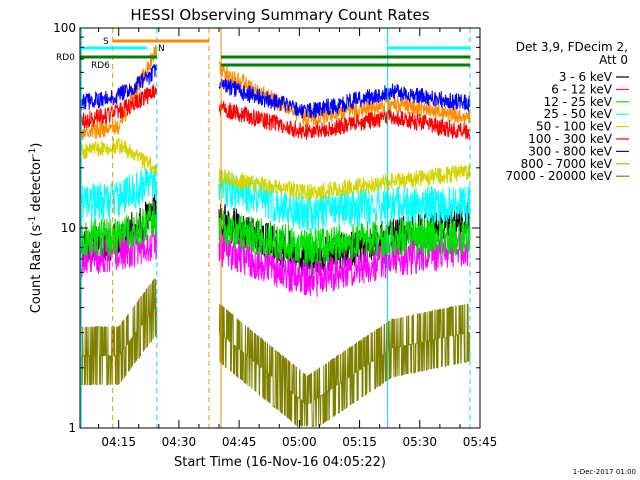 The image size is (640, 480). I want to click on s-label: S, so click(106, 42).